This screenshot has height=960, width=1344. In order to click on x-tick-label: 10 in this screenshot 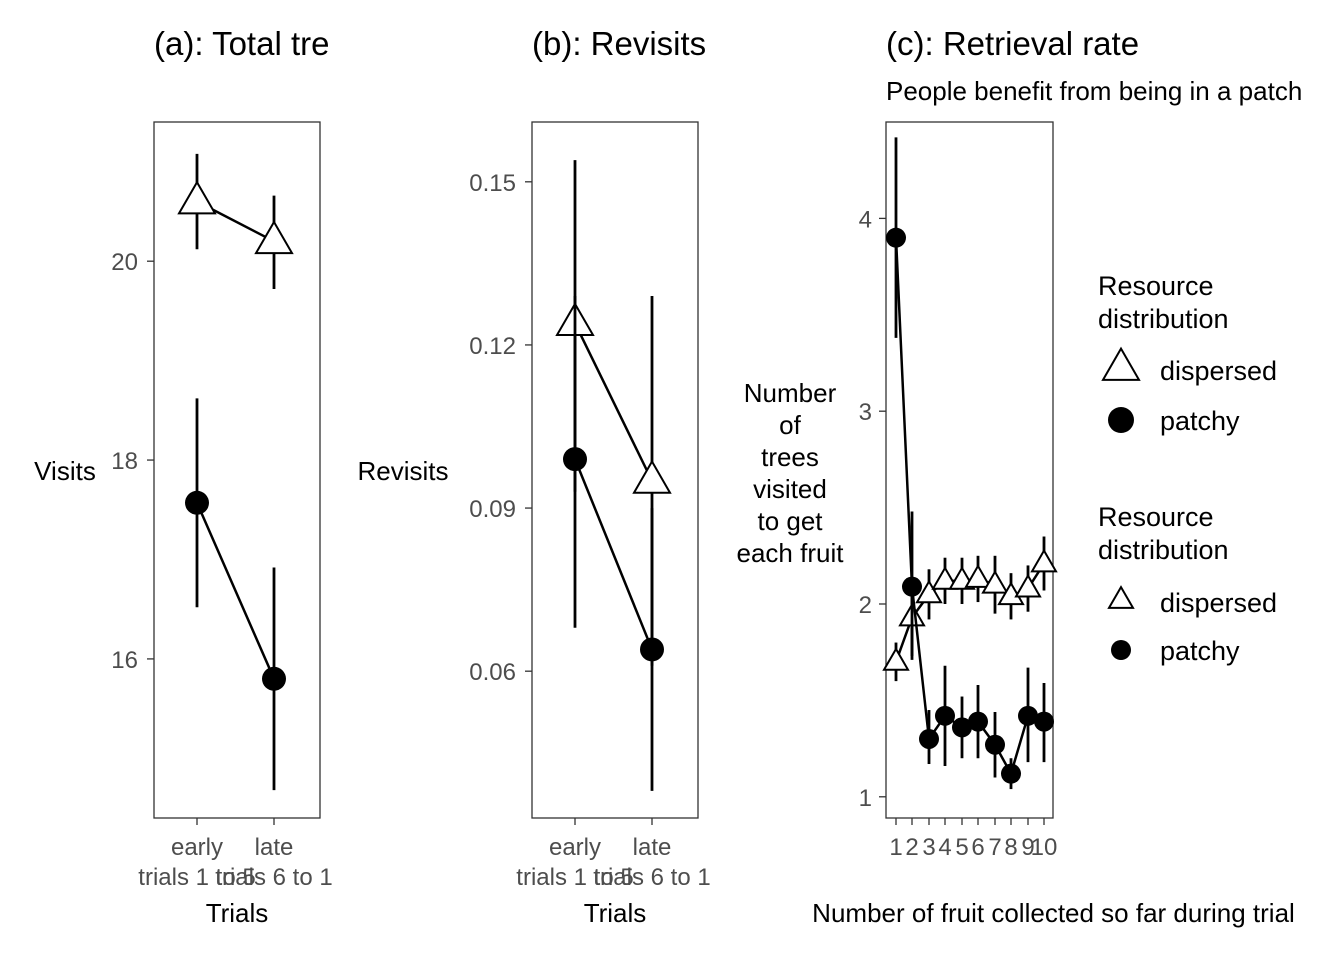, I will do `click(1044, 847)`.